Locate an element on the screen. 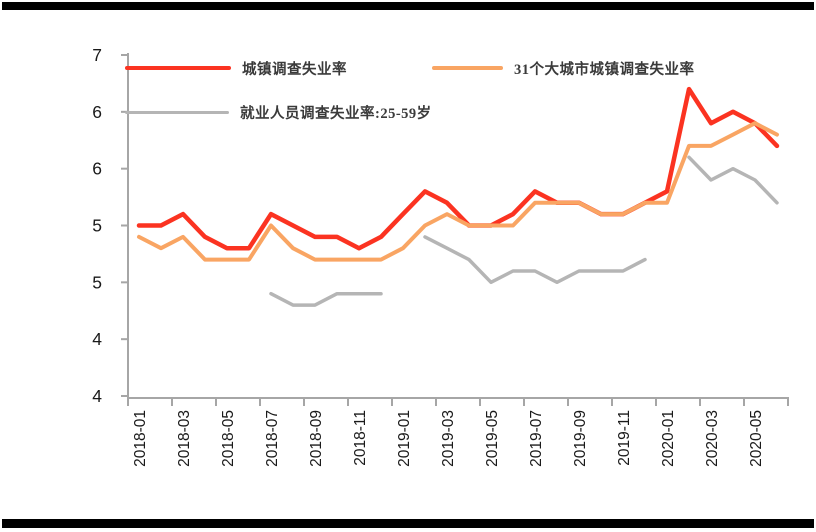 Image resolution: width=816 pixels, height=532 pixels. x-axis-tick-label: 2019-03 is located at coordinates (448, 438).